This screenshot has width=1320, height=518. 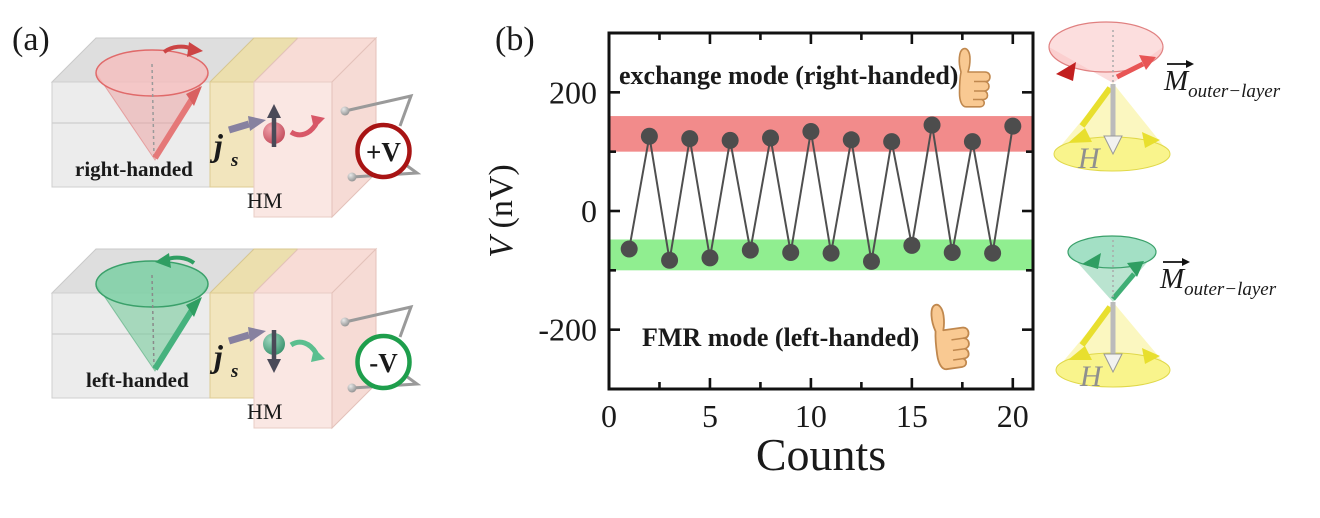 What do you see at coordinates (137, 380) in the screenshot?
I see `handedness-label-bottom: left-handed` at bounding box center [137, 380].